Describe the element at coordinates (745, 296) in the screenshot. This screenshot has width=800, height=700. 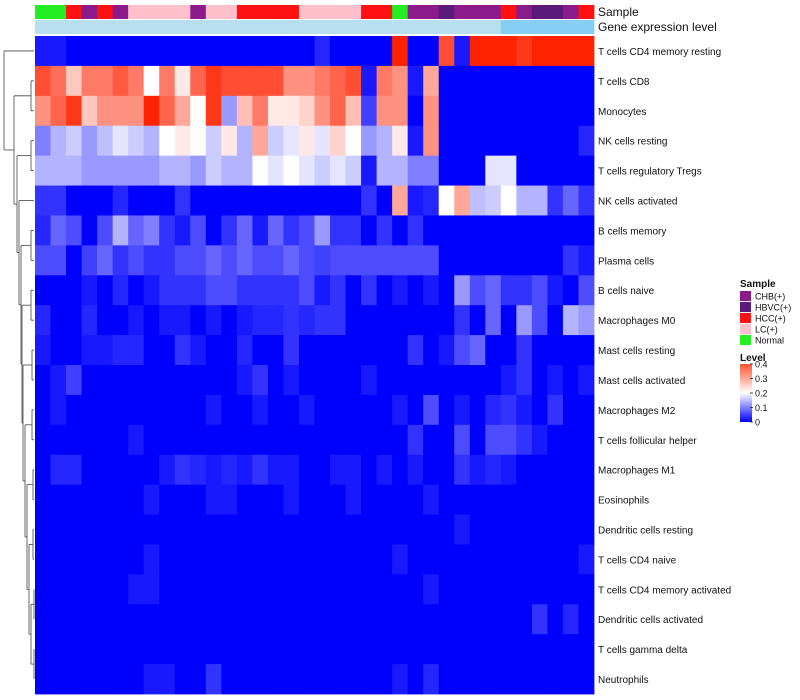
I see `sample-legend-swatch` at that location.